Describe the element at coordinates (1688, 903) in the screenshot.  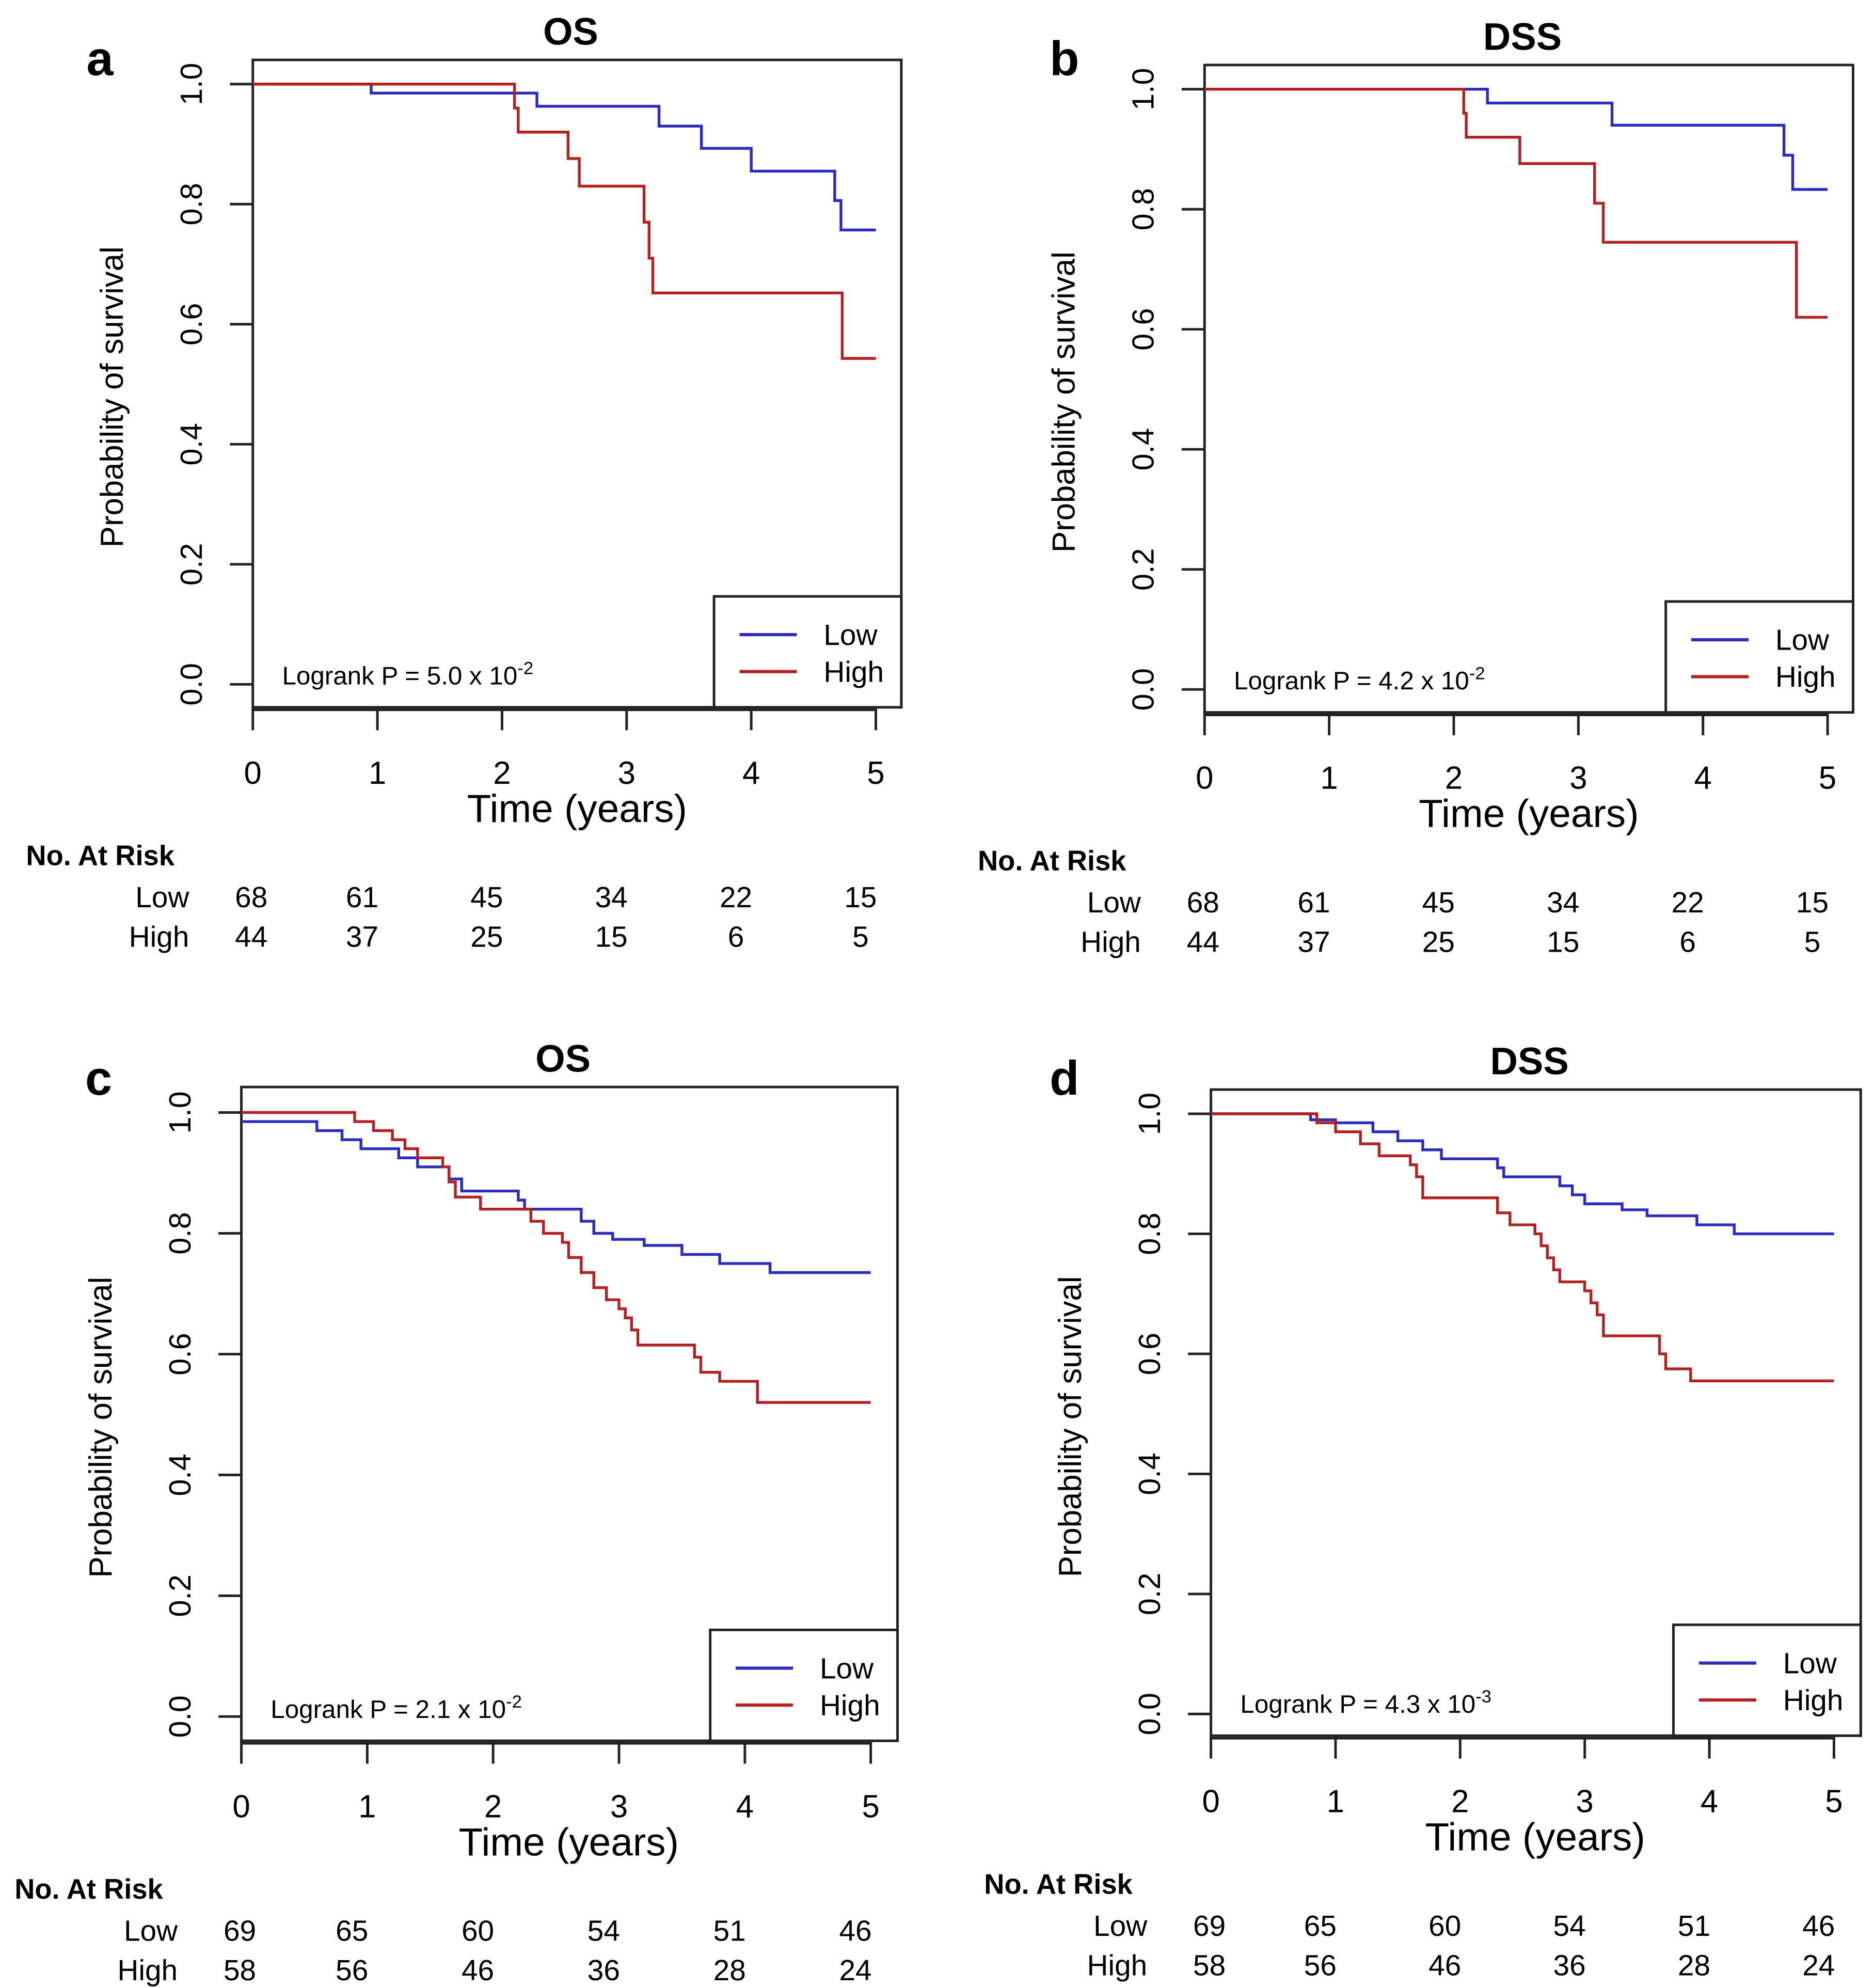
I see `at-risk-value: 22` at that location.